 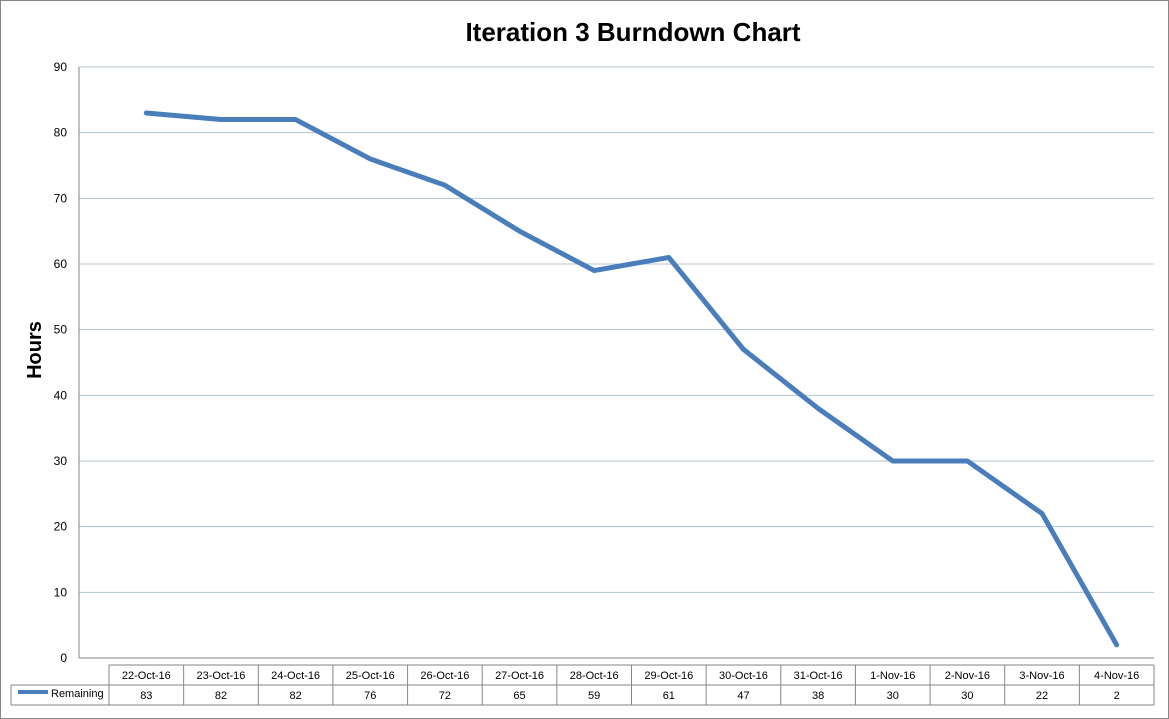 I want to click on data-value-label: 61, so click(x=669, y=696).